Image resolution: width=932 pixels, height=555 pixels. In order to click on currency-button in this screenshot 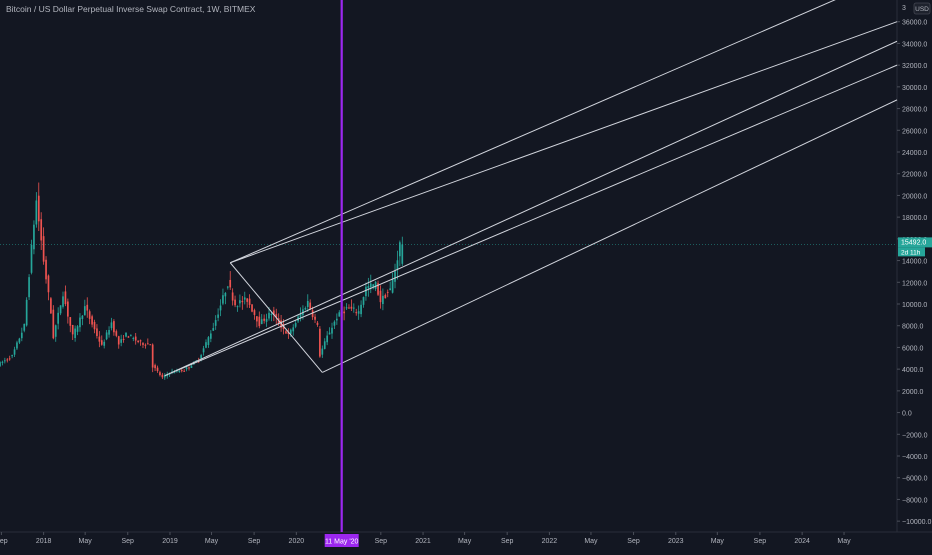, I will do `click(922, 8)`.